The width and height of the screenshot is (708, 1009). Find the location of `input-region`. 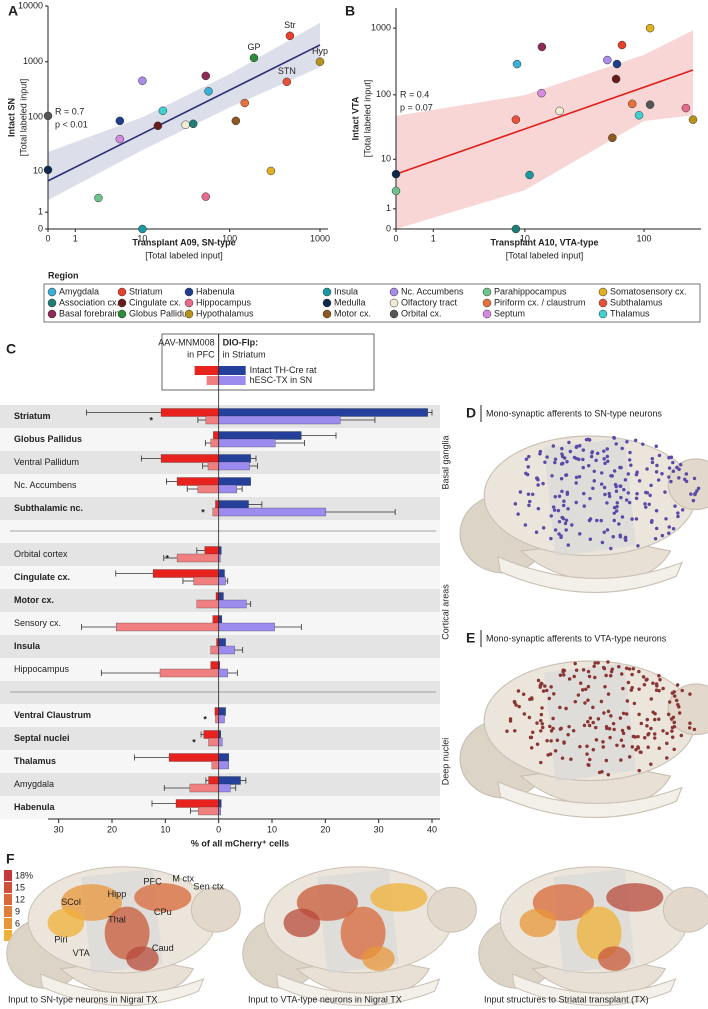

input-region is located at coordinates (599, 933).